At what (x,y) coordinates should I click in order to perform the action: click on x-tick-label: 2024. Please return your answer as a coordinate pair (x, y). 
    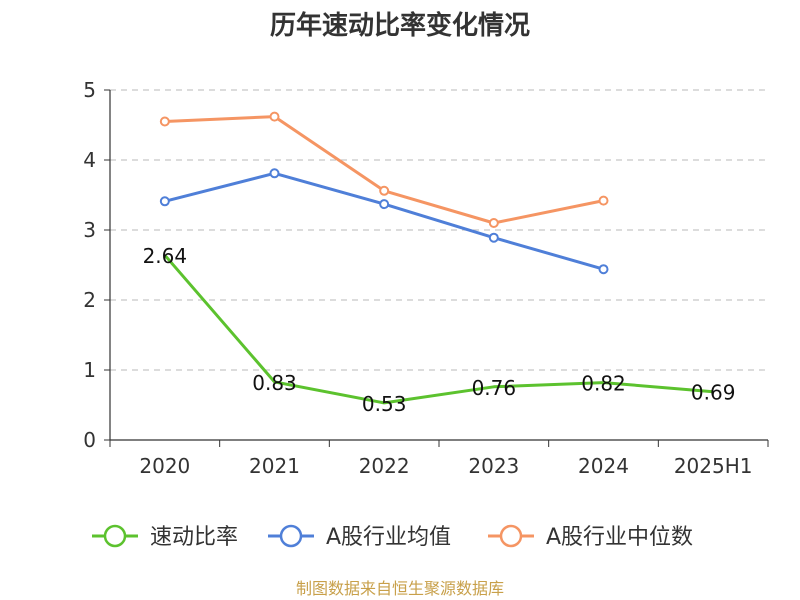
    Looking at the image, I should click on (603, 466).